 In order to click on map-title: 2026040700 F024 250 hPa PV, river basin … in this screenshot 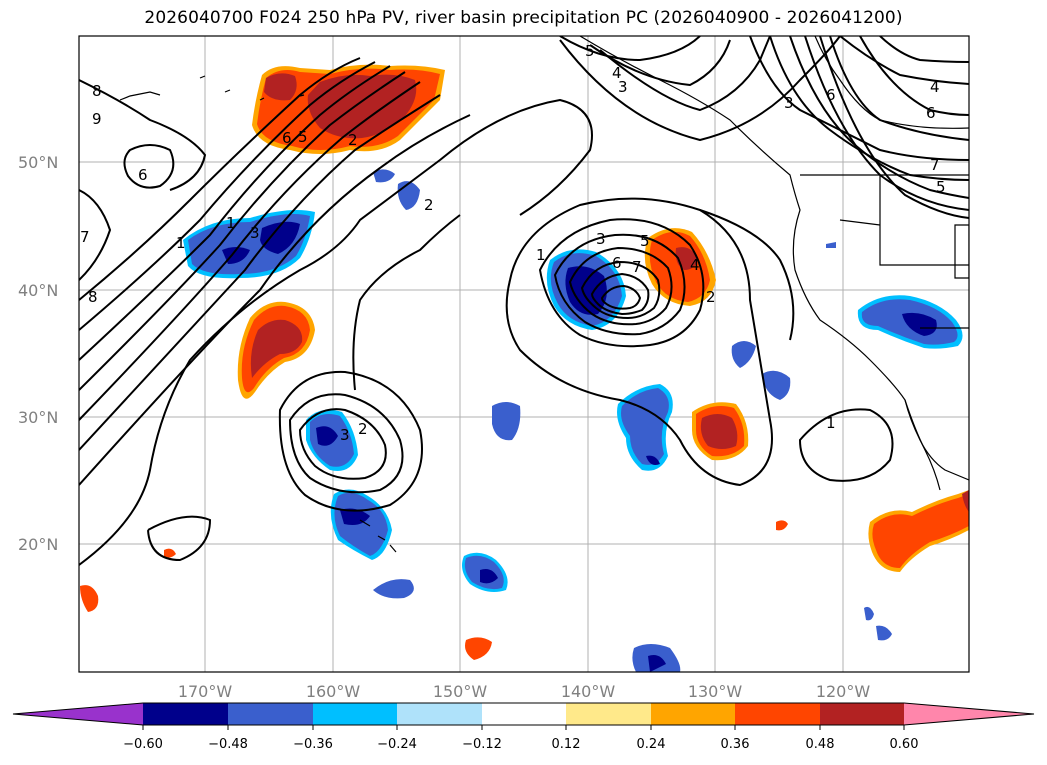, I will do `click(523, 18)`.